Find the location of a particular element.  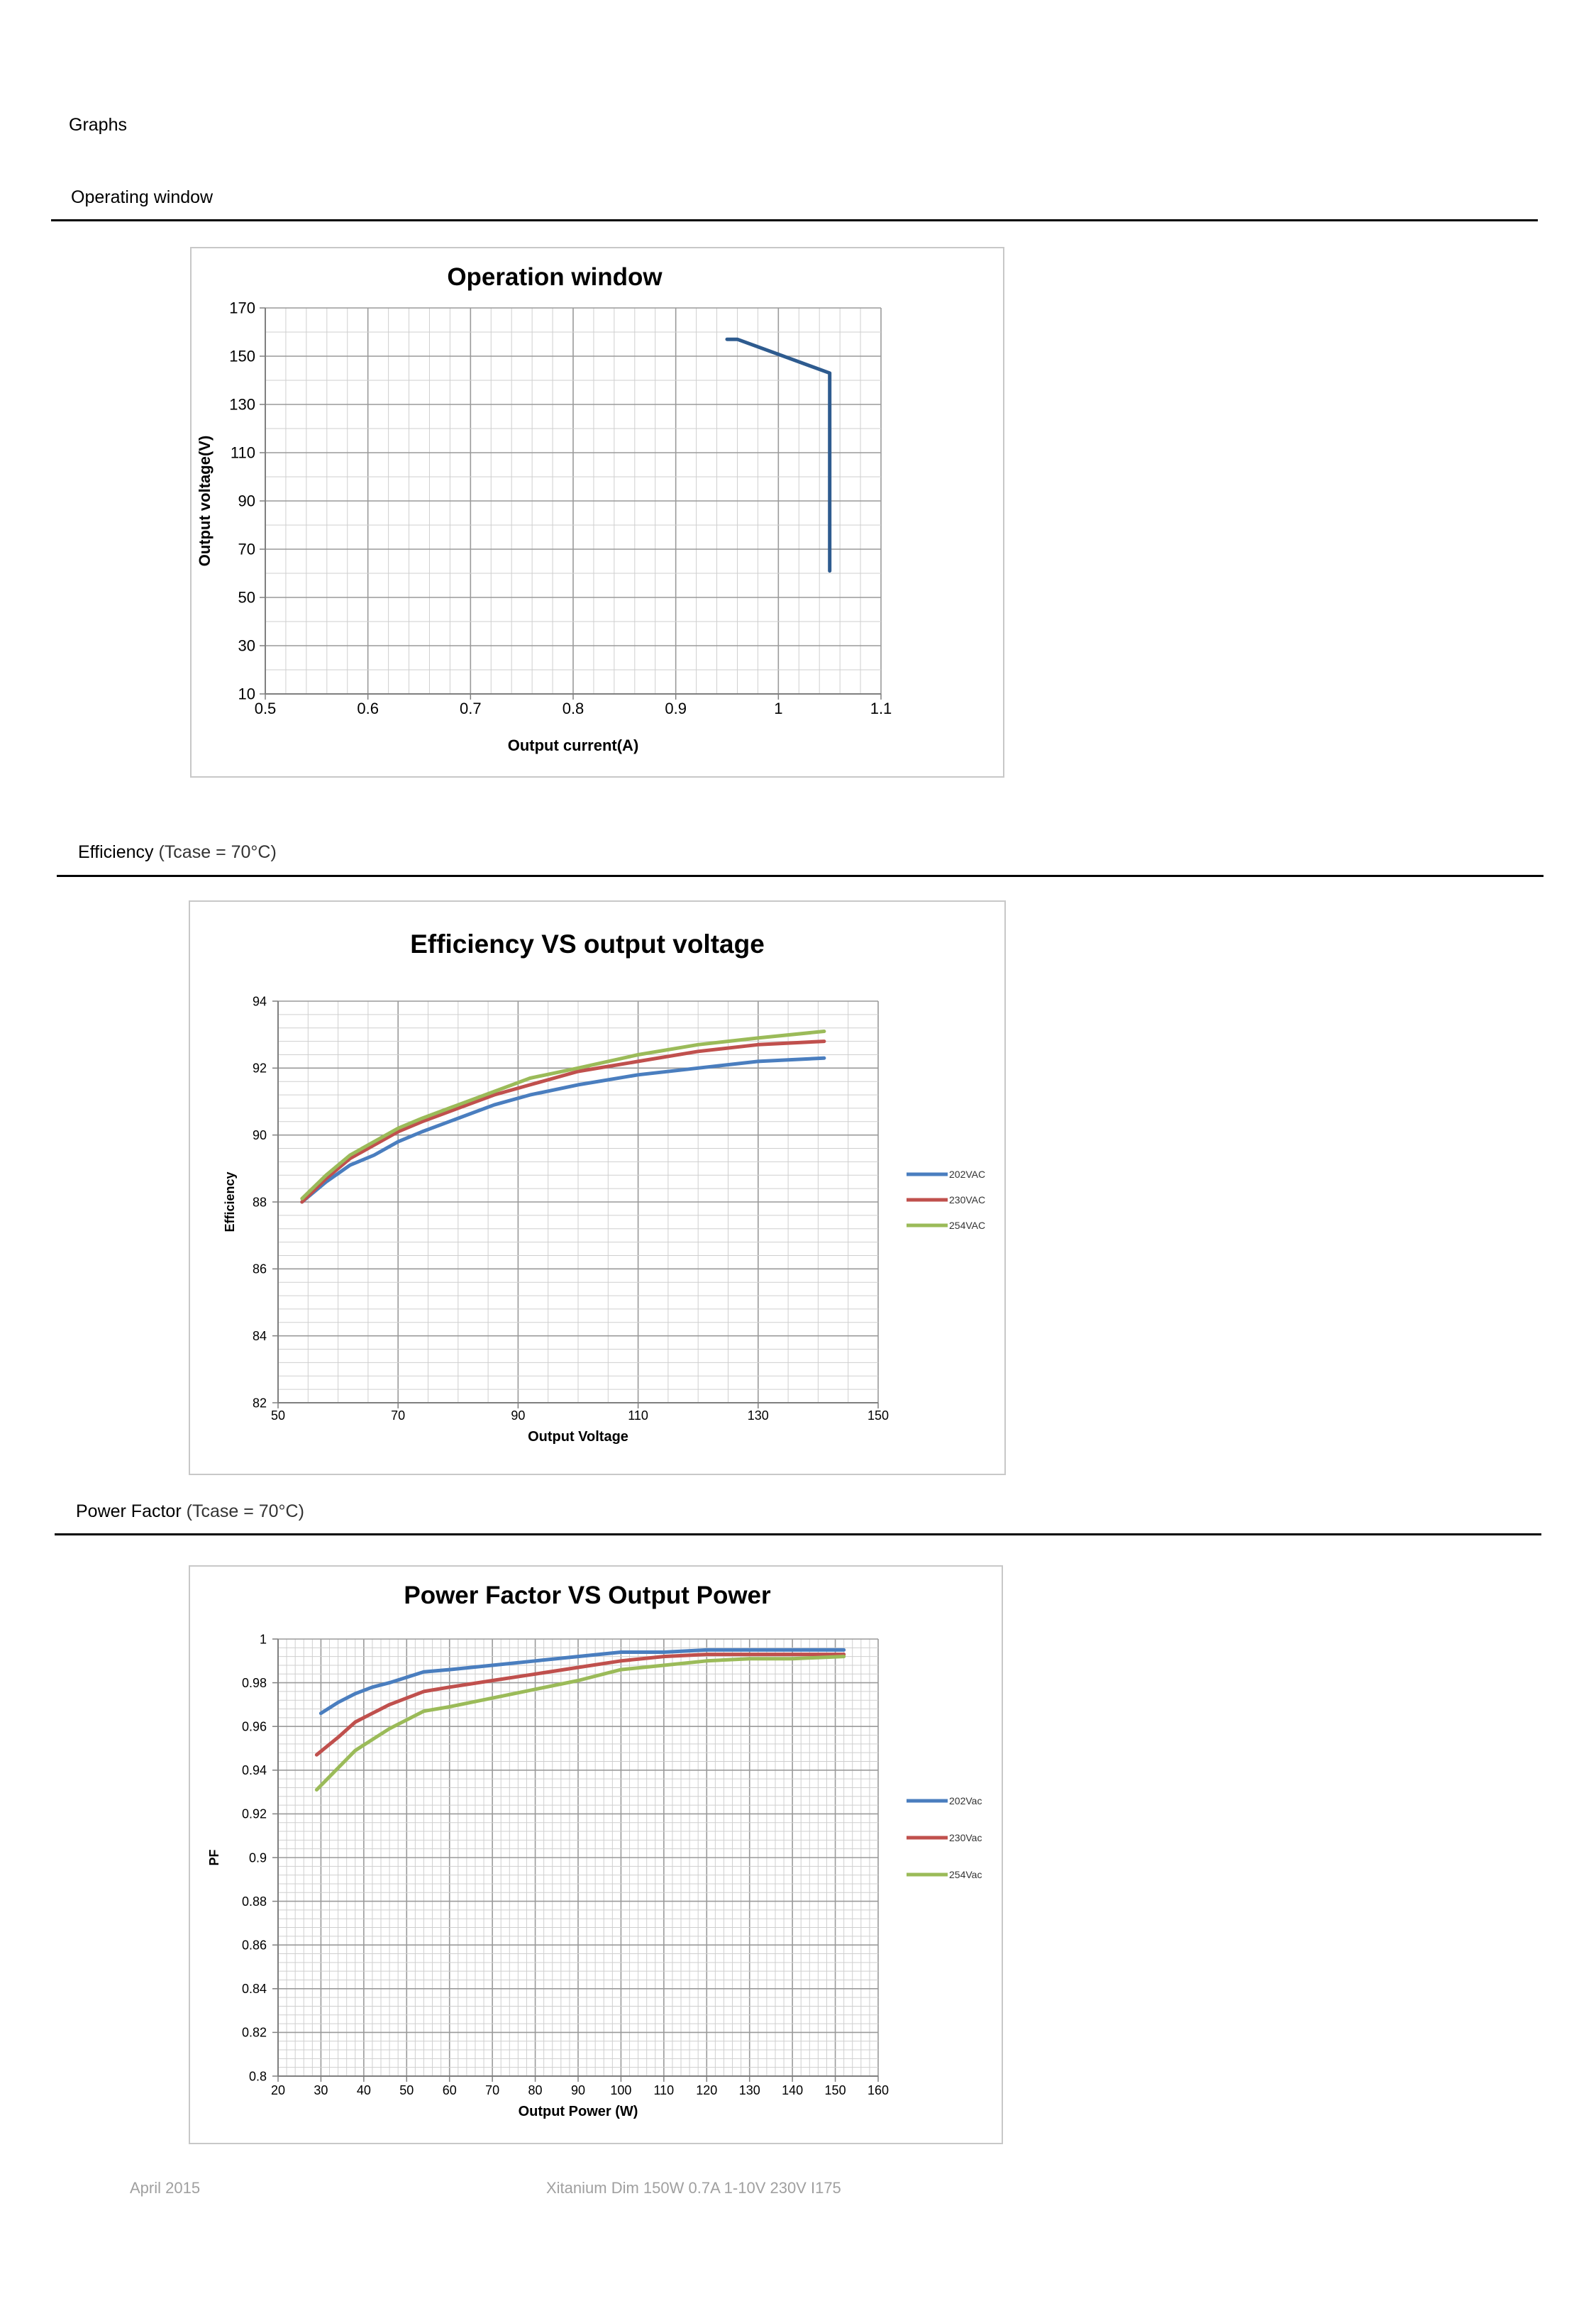

x-tick-label: 0.5 is located at coordinates (266, 708).